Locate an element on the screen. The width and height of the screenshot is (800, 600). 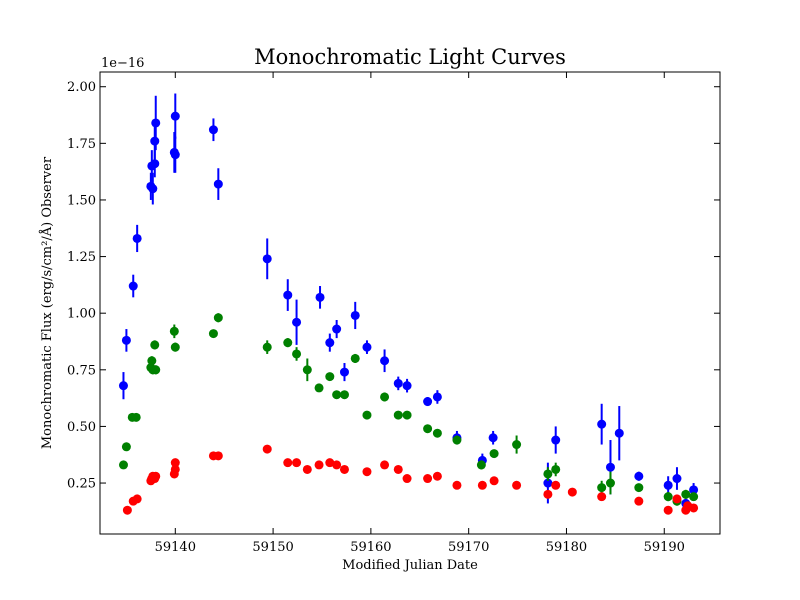
x-tick-label: 59140 is located at coordinates (175, 547).